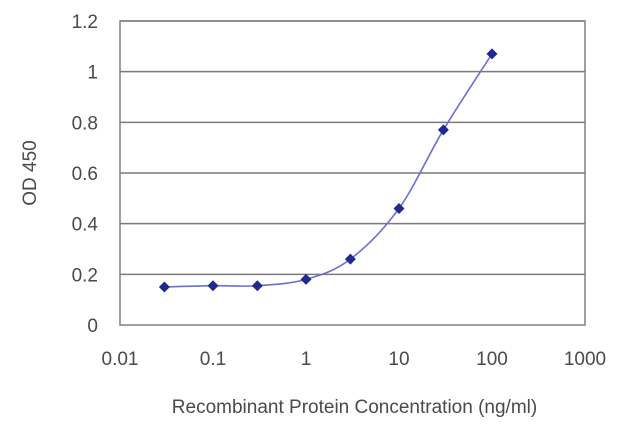  What do you see at coordinates (585, 359) in the screenshot?
I see `x-tick-label: 1000` at bounding box center [585, 359].